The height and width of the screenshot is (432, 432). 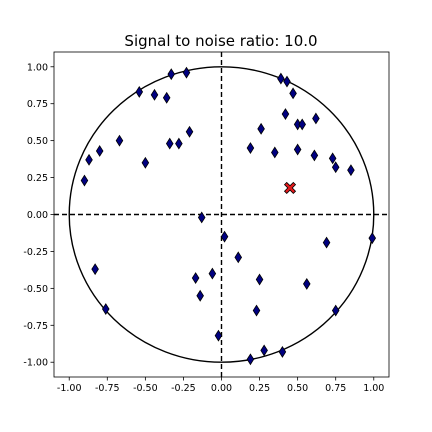 I want to click on highlight-point, so click(x=290, y=187).